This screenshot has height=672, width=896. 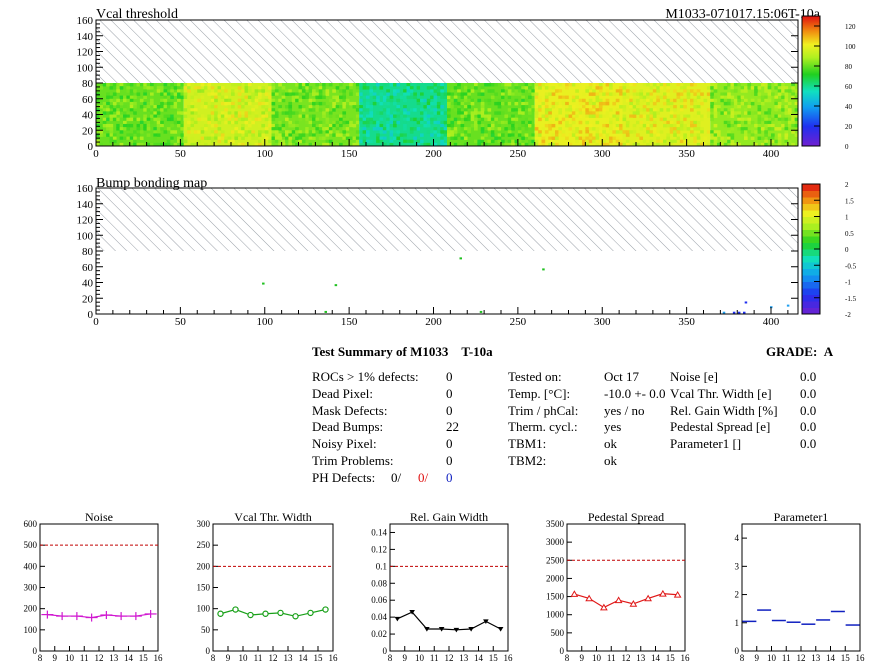 What do you see at coordinates (624, 410) in the screenshot?
I see `col2-value: yes / no` at bounding box center [624, 410].